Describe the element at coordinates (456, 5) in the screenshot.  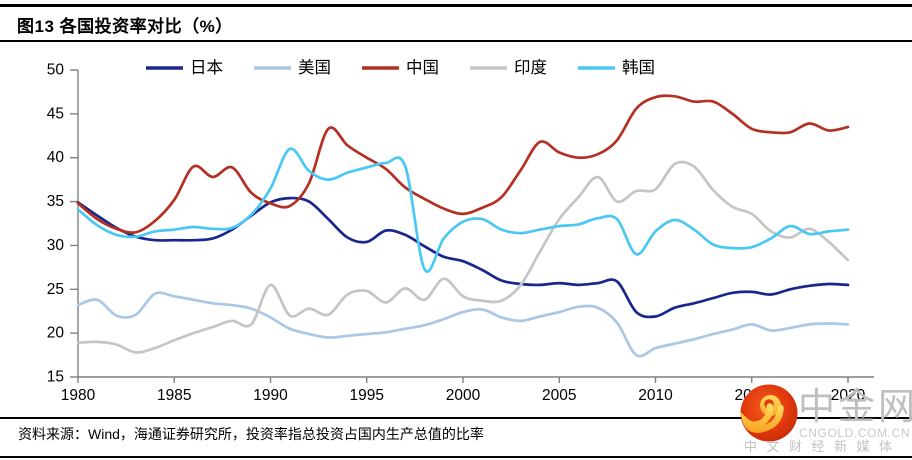
I see `top-rule` at that location.